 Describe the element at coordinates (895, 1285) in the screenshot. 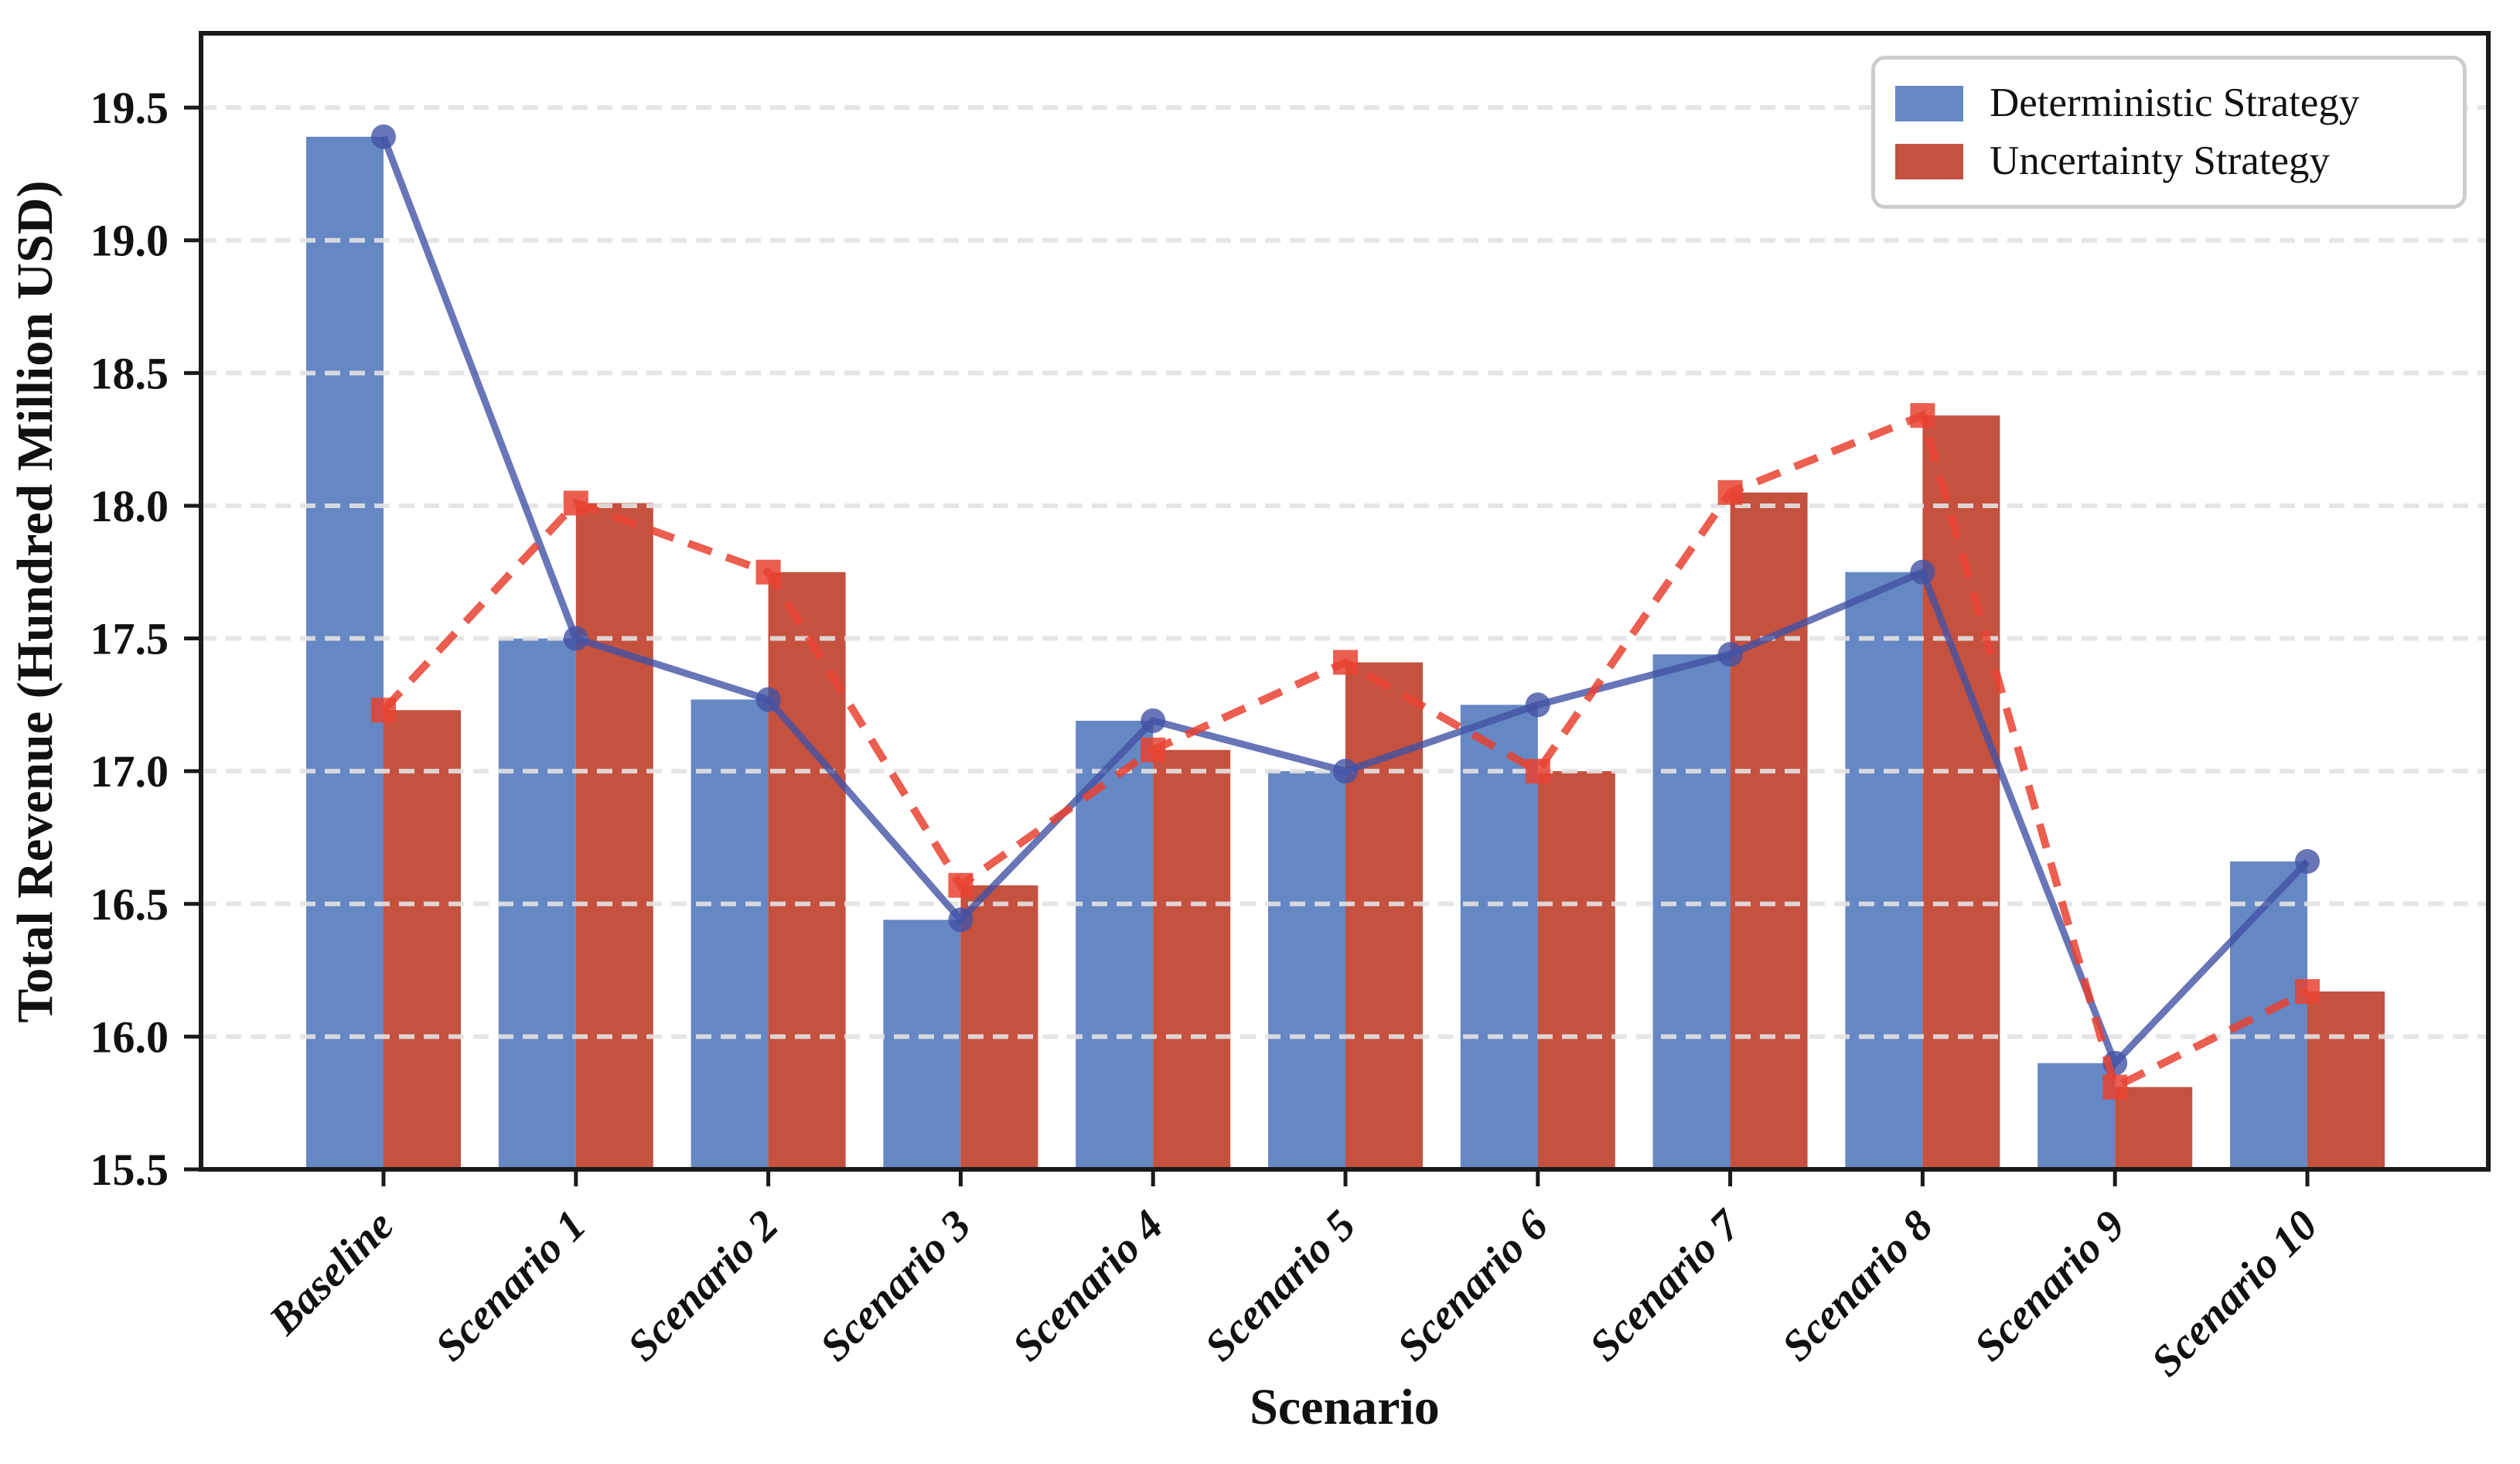

I see `x-tick-label-3: Scenario 3` at that location.